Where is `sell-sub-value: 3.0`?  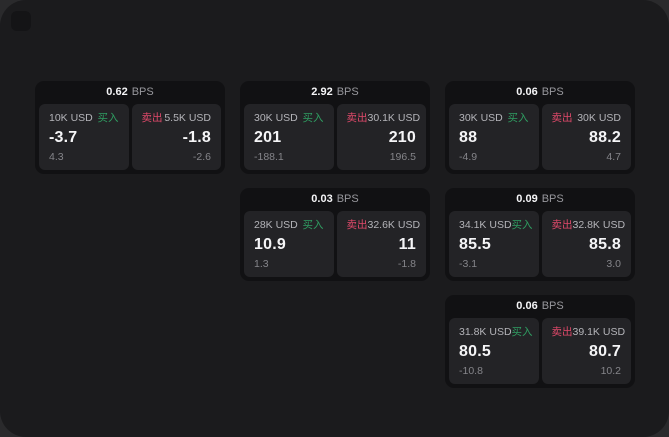 sell-sub-value: 3.0 is located at coordinates (613, 263).